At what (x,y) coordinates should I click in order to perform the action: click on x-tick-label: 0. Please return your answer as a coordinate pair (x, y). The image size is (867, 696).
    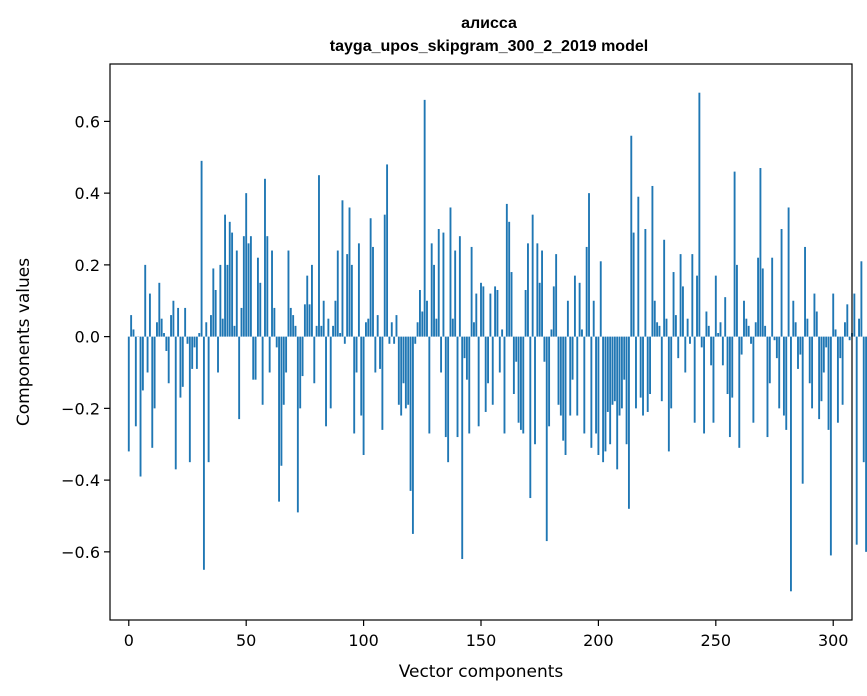
    Looking at the image, I should click on (129, 640).